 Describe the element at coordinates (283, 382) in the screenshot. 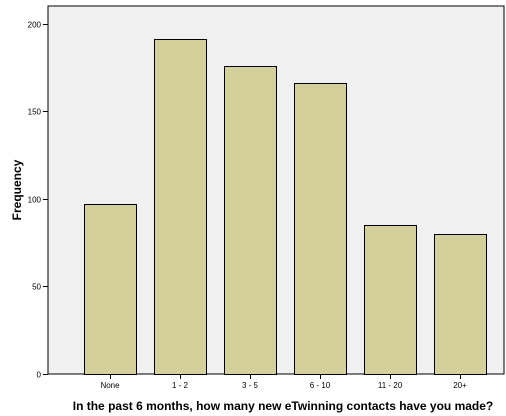

I see `x-axis: None 1 - 2 3 - 5 6 - 10 11 - 20 20+` at that location.